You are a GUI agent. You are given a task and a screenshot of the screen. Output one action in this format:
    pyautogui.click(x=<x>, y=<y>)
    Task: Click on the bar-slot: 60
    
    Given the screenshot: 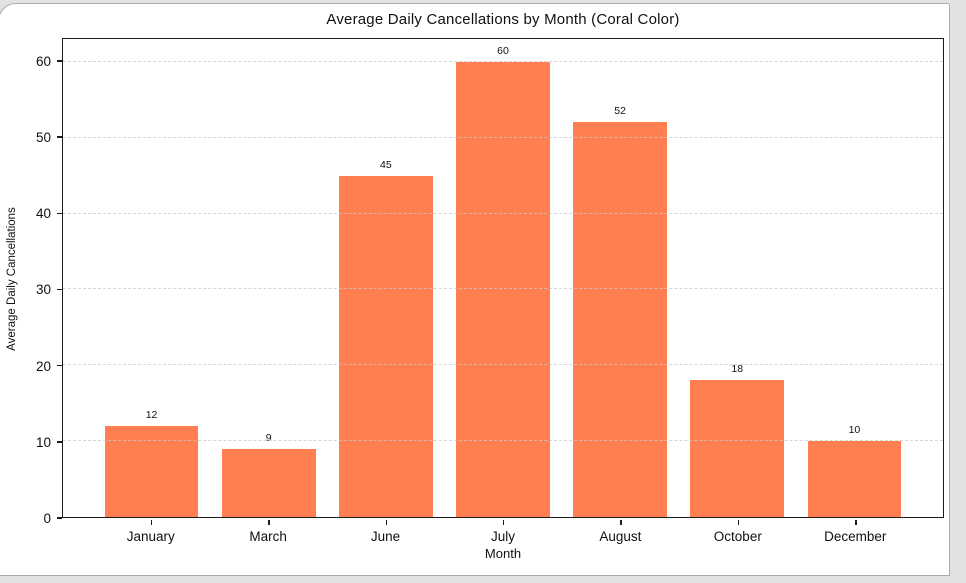 What is the action you would take?
    pyautogui.click(x=502, y=278)
    